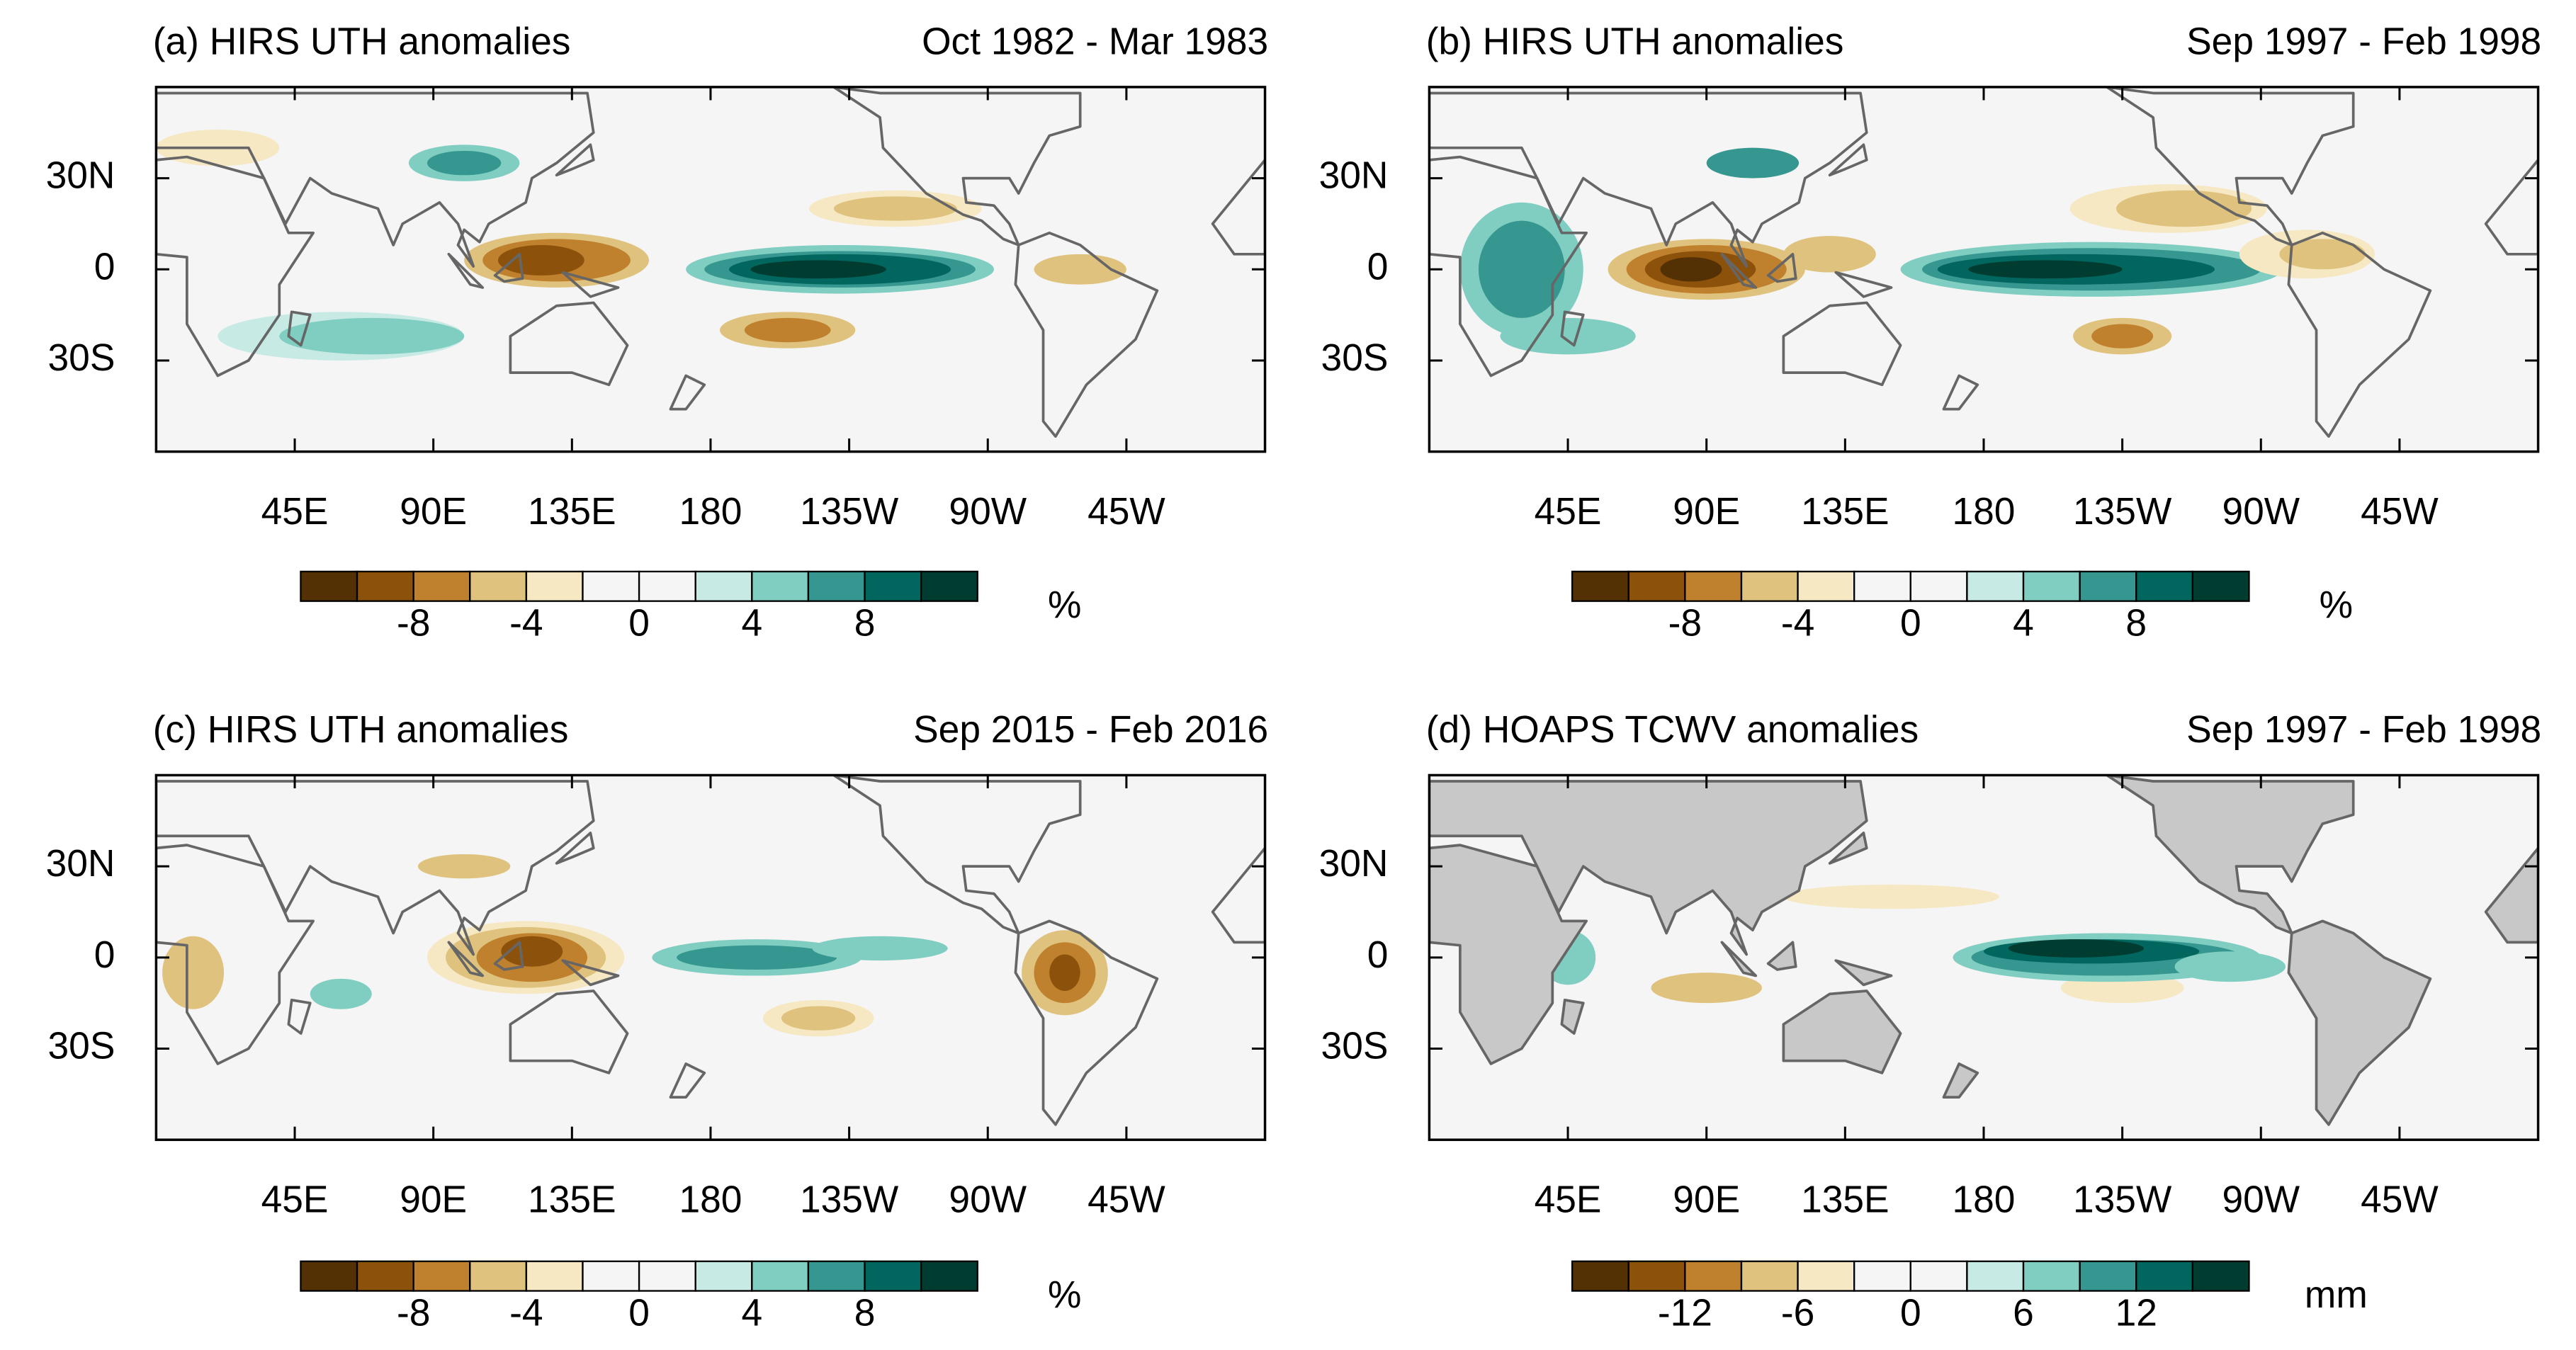  I want to click on colorbar-unit: mm, so click(2336, 1295).